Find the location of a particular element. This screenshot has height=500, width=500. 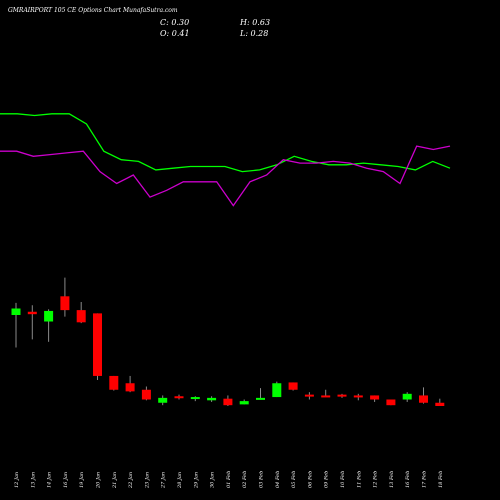

x-tick-label: 21 Jan is located at coordinates (115, 480).